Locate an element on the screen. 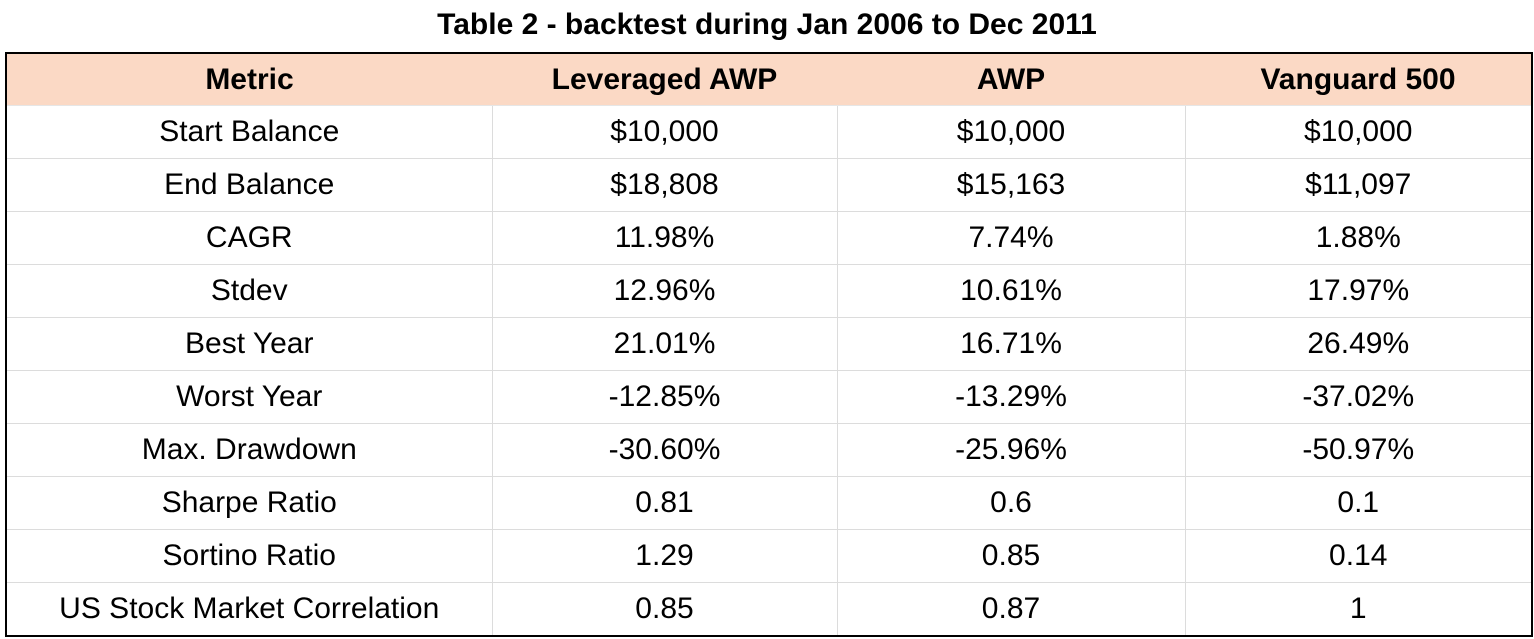  awp-cell: 0.87 is located at coordinates (1011, 609).